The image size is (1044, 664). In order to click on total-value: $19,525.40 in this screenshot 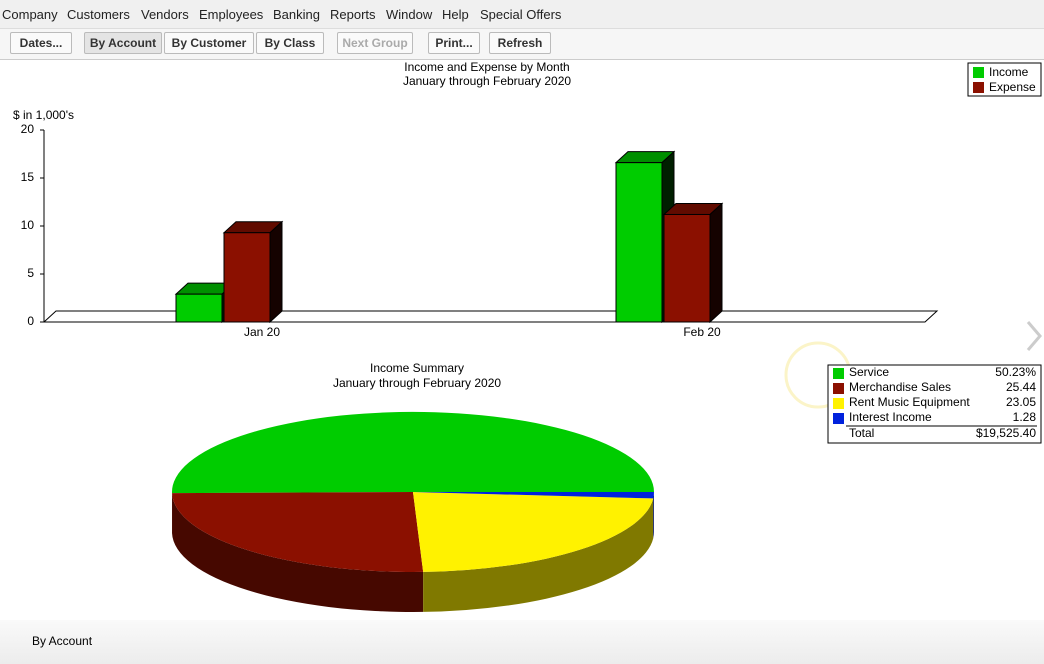, I will do `click(1006, 433)`.